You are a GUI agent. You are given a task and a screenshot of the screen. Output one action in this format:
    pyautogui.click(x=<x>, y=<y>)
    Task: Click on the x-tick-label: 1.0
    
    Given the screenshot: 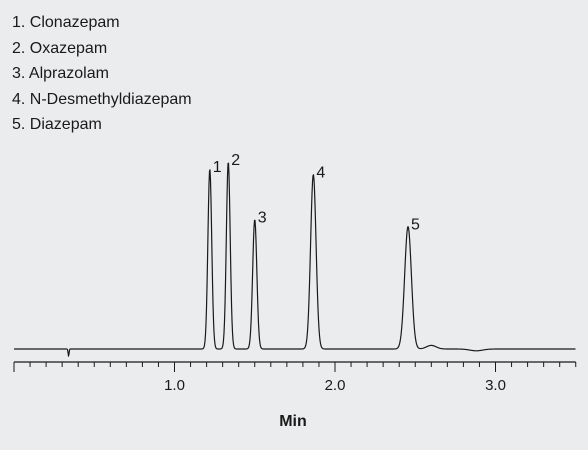 What is the action you would take?
    pyautogui.click(x=174, y=385)
    